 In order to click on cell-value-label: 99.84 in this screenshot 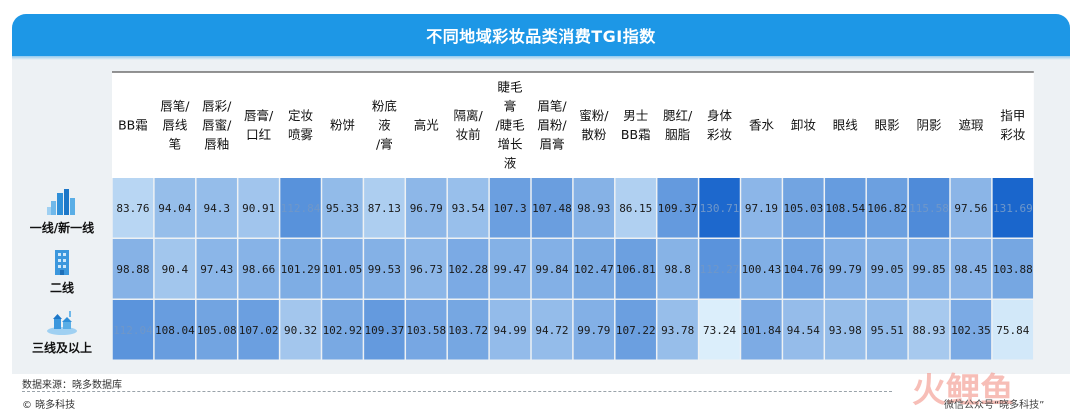, I will do `click(551, 269)`.